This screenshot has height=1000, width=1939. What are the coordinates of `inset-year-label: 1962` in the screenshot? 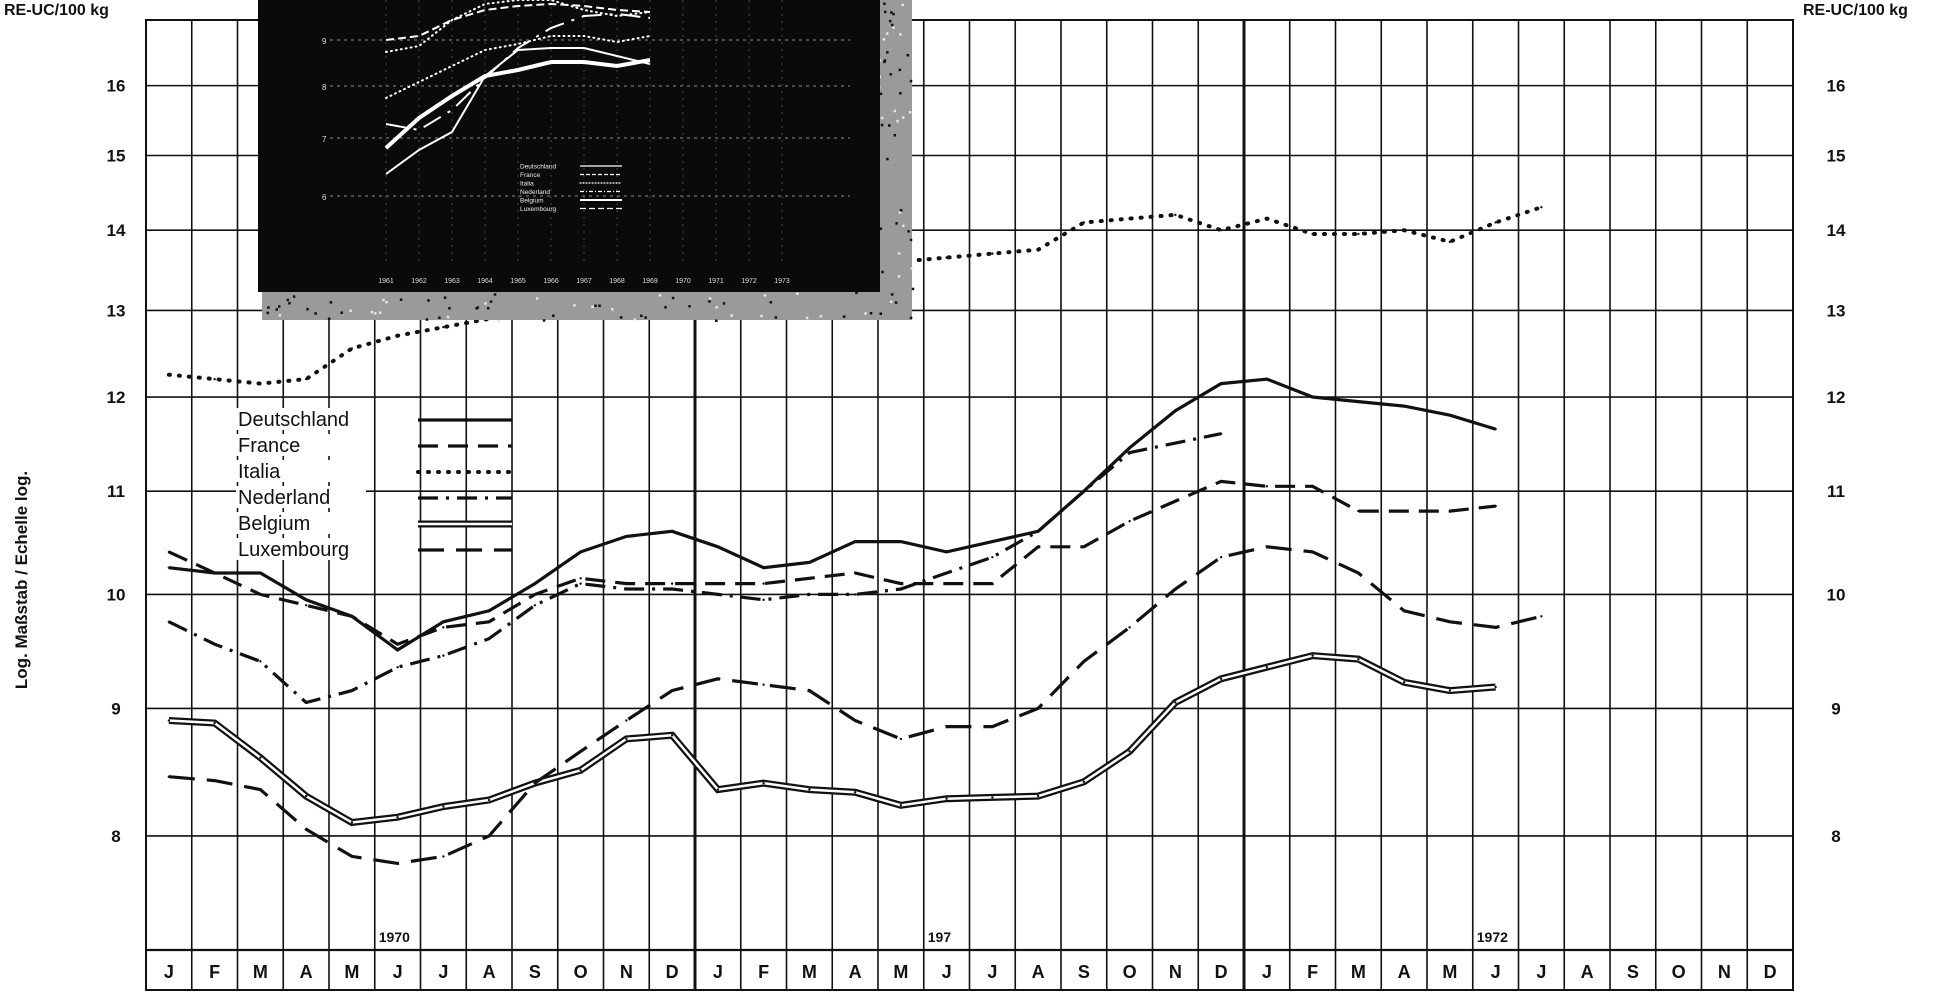 It's located at (419, 281).